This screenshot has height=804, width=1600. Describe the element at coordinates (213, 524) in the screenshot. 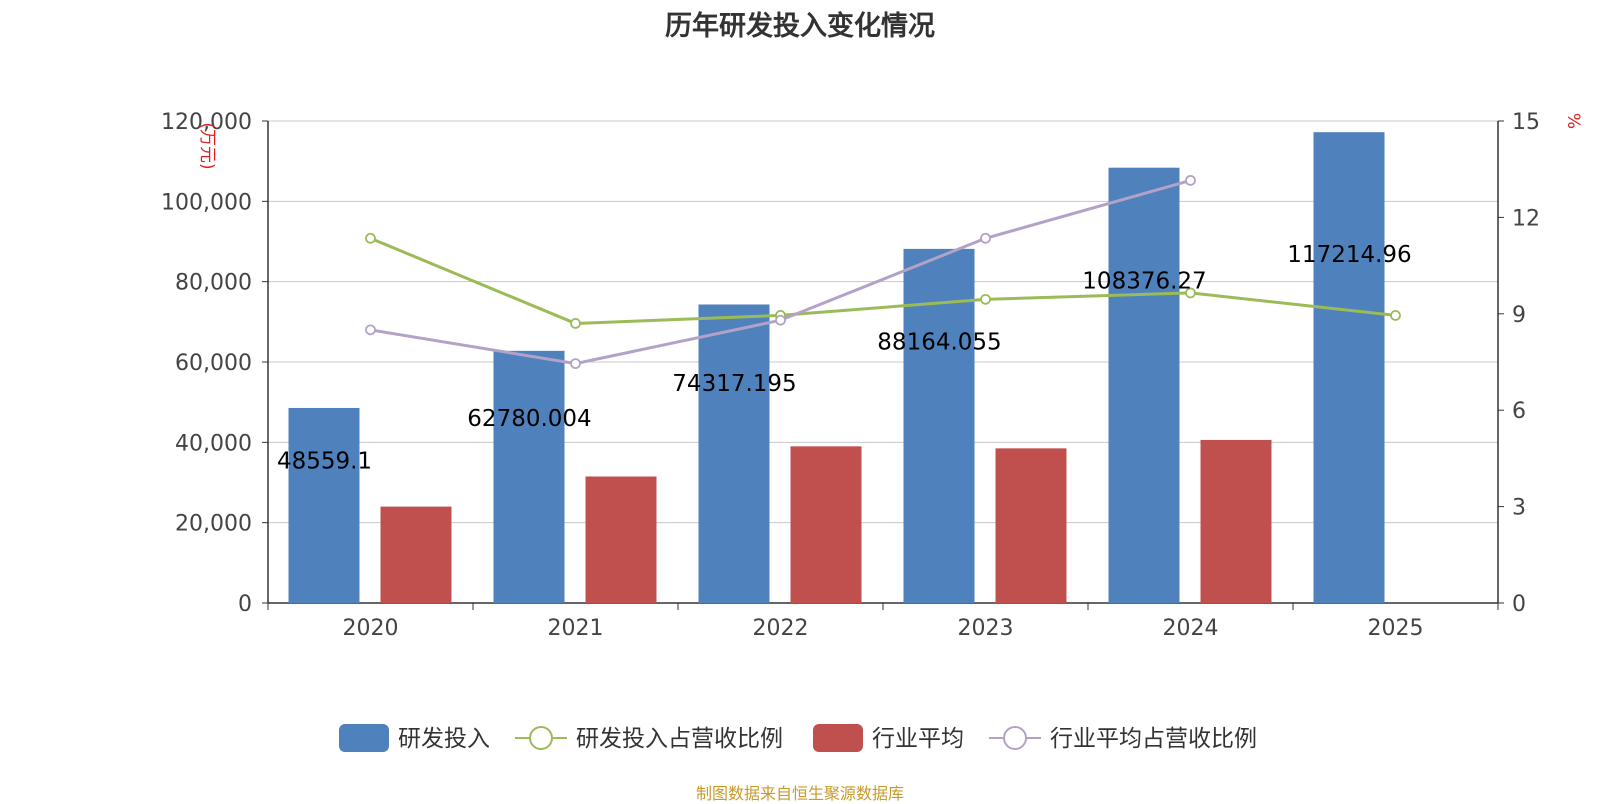

I see `y-left-tick-label: 20,000` at that location.